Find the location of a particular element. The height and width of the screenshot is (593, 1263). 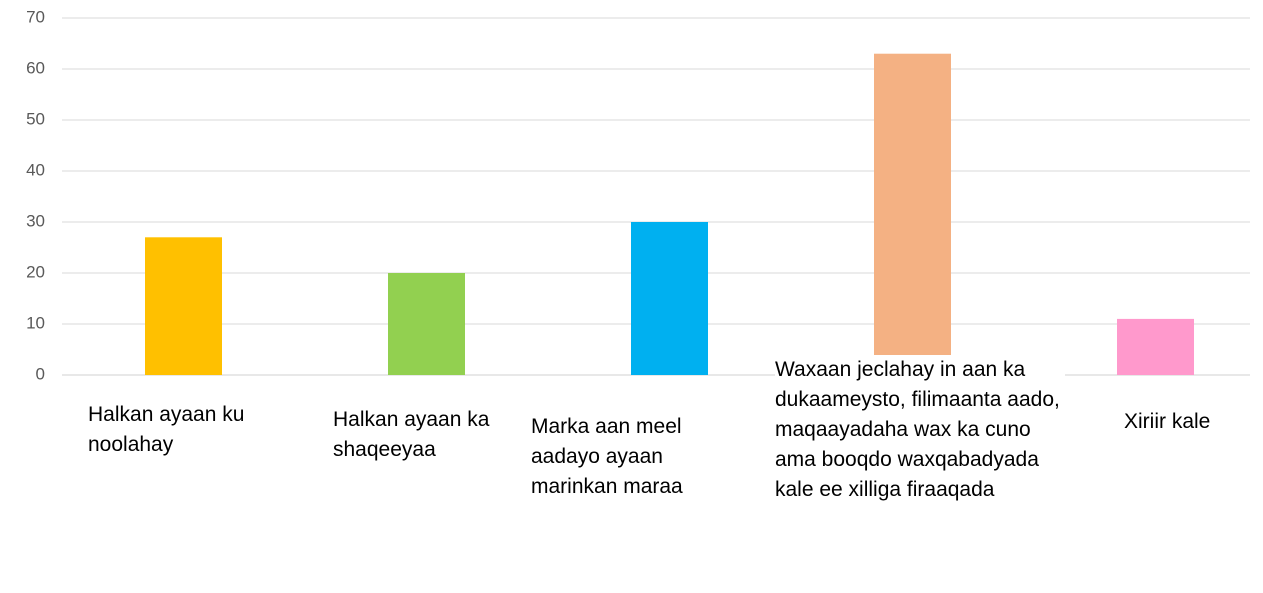

y-tick-label: 50 is located at coordinates (35, 118).